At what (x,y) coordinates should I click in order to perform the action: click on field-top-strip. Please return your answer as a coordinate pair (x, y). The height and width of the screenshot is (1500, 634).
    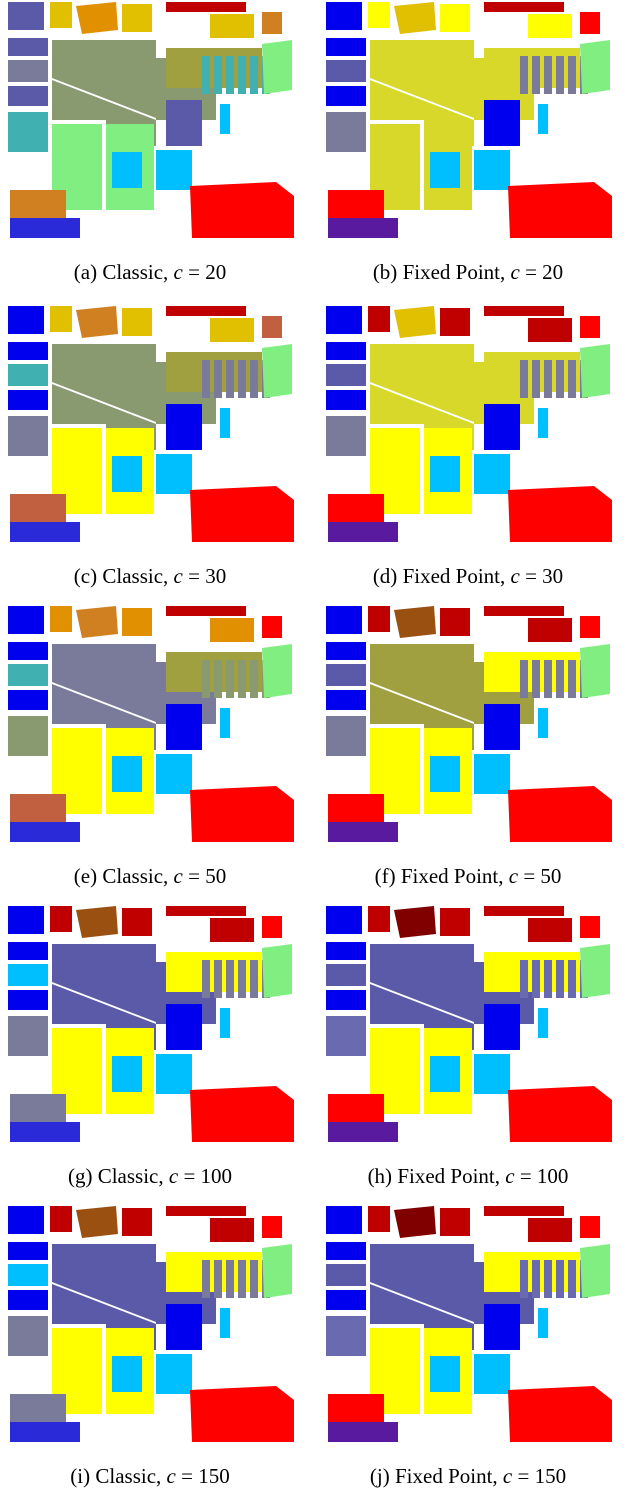
    Looking at the image, I should click on (206, 311).